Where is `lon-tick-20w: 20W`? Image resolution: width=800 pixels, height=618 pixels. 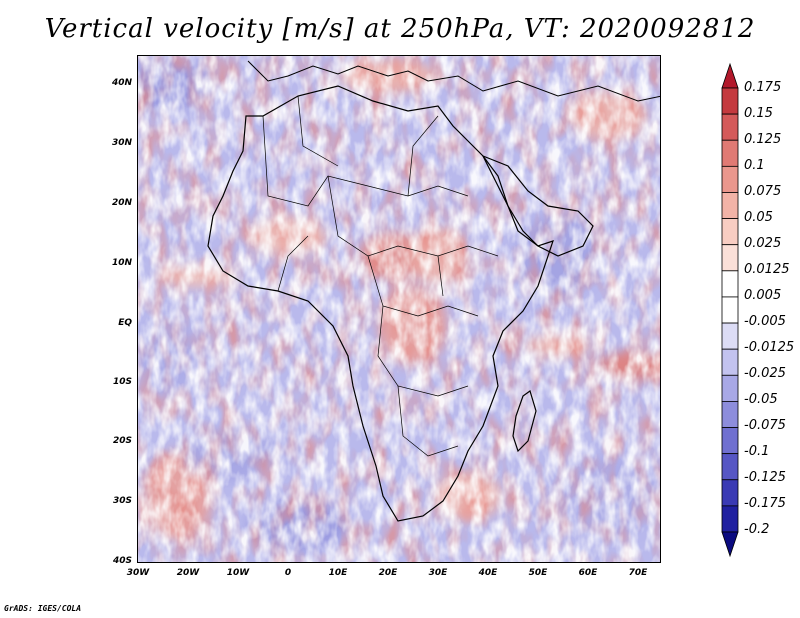 lon-tick-20w: 20W is located at coordinates (188, 573).